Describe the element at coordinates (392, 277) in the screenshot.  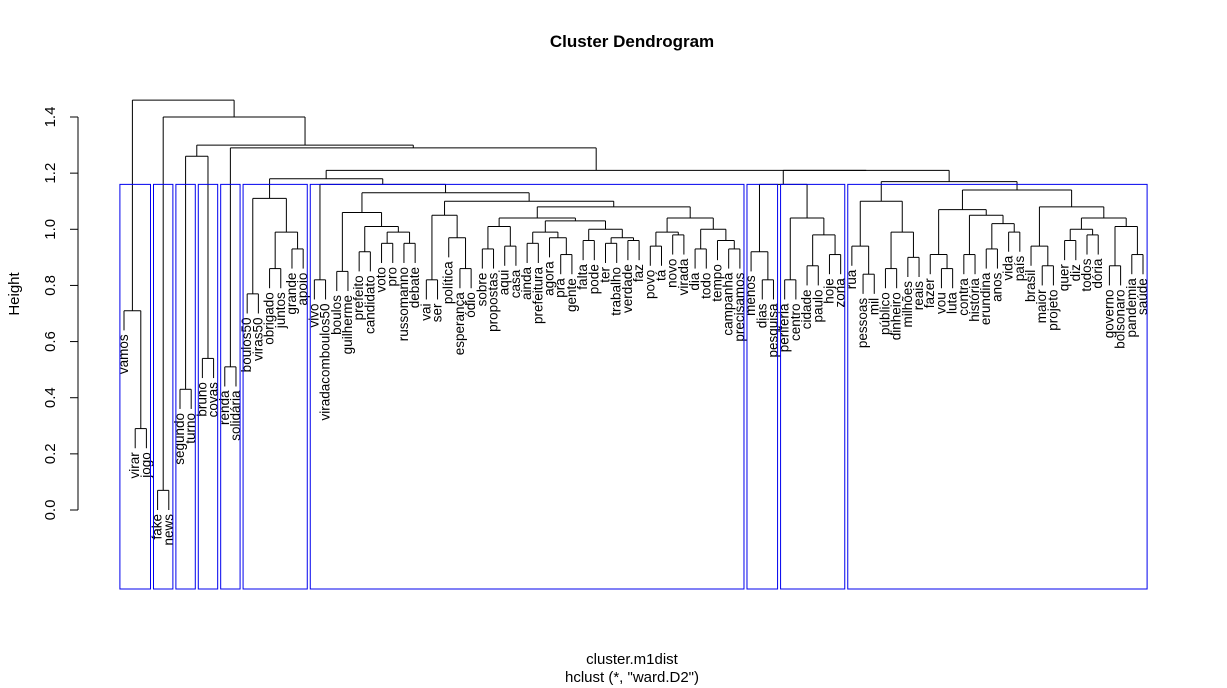
I see `leaf-label: pro` at that location.